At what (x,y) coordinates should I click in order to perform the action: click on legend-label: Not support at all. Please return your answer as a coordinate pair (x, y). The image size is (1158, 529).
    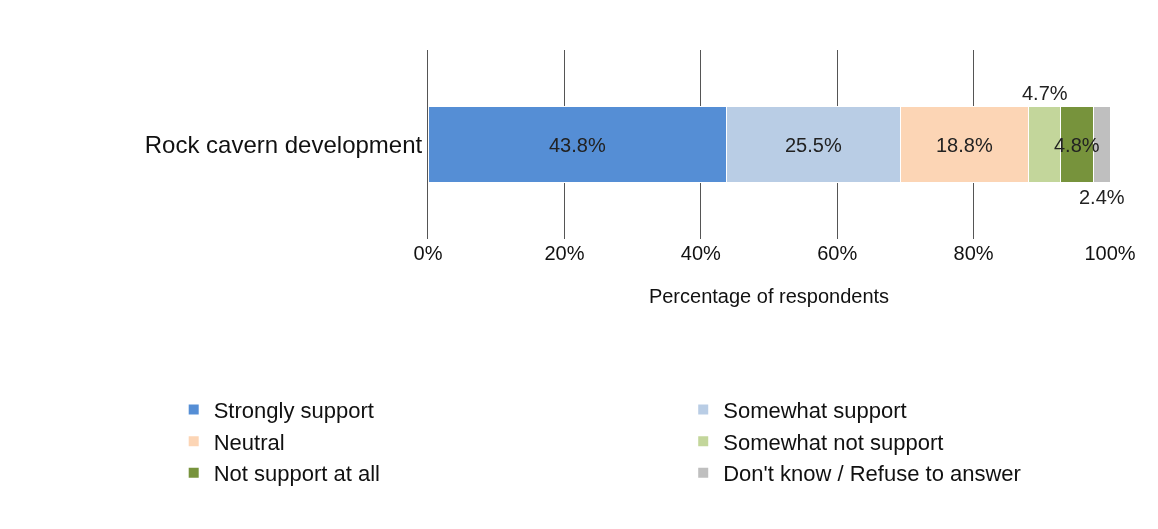
    Looking at the image, I should click on (297, 474).